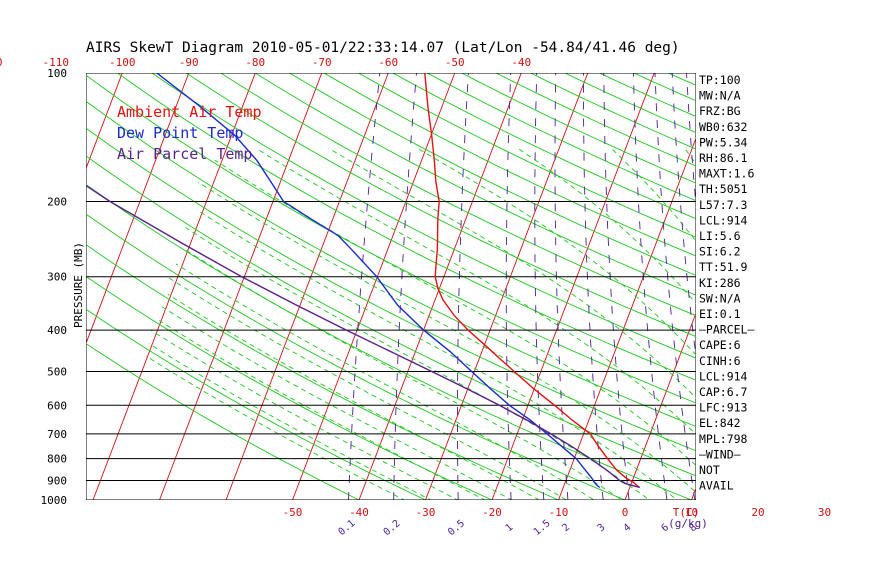 Image resolution: width=870 pixels, height=564 pixels. What do you see at coordinates (720, 252) in the screenshot?
I see `stat-line: SI:6.2` at bounding box center [720, 252].